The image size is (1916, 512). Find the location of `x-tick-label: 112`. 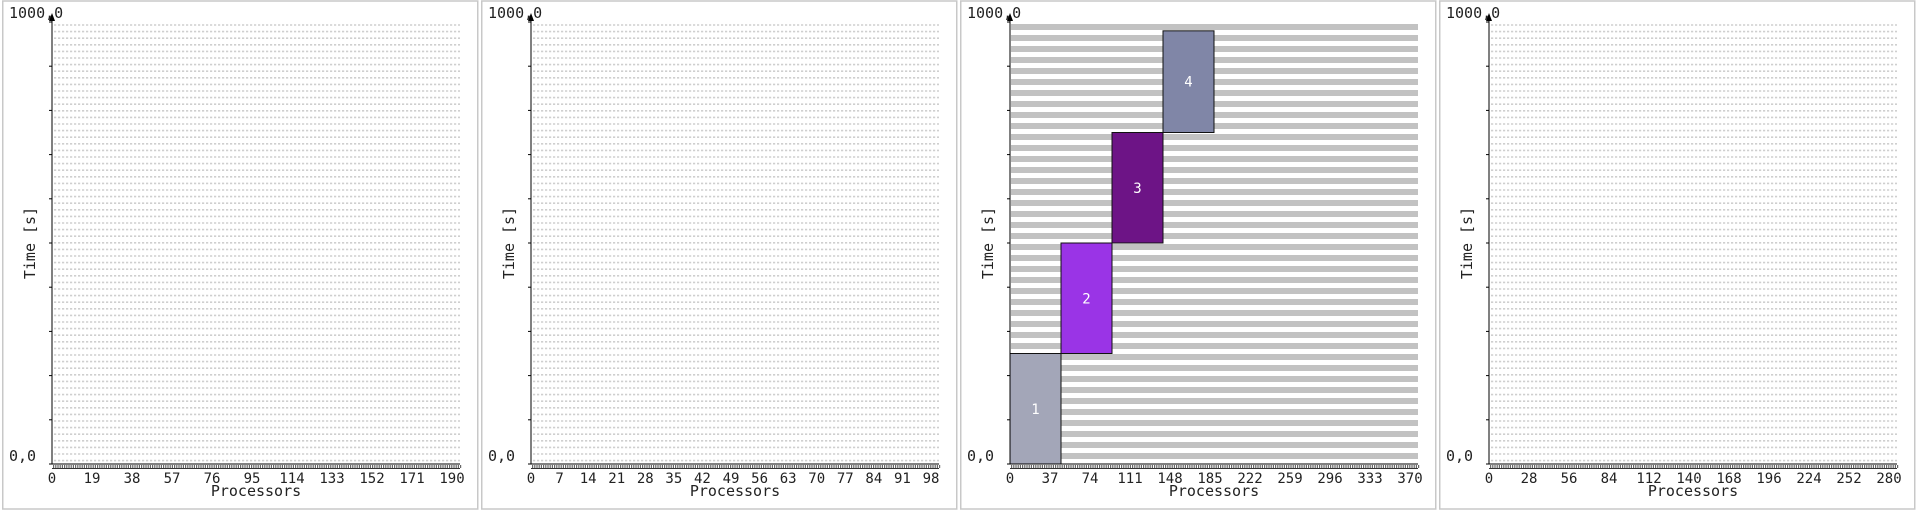

x-tick-label: 112 is located at coordinates (1648, 479).